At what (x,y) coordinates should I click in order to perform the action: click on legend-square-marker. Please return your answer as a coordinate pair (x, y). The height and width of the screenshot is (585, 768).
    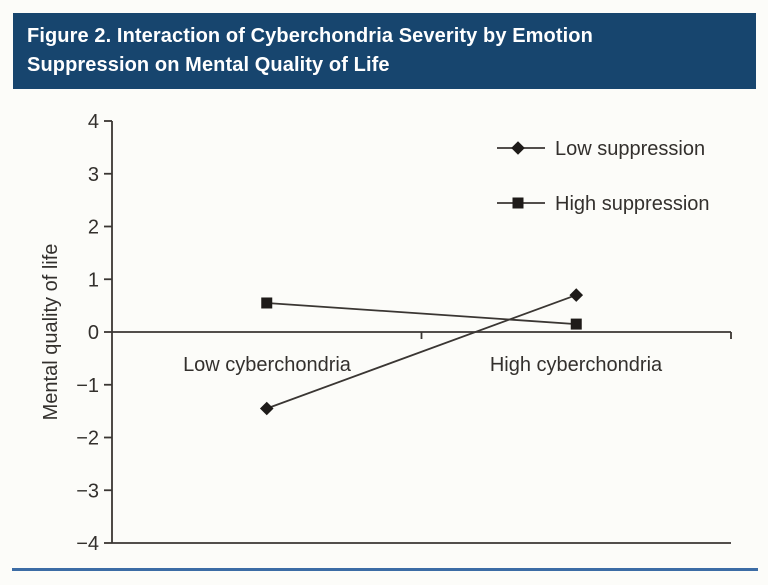
    Looking at the image, I should click on (518, 203).